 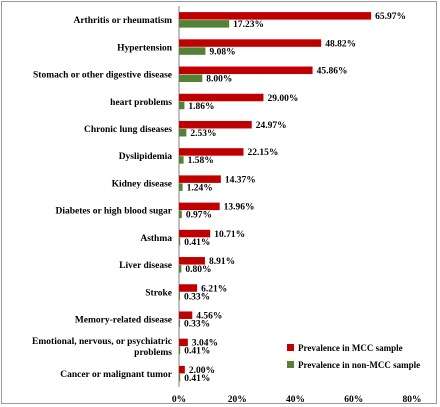 I want to click on data-label-mcc: 13.96%, so click(x=239, y=208).